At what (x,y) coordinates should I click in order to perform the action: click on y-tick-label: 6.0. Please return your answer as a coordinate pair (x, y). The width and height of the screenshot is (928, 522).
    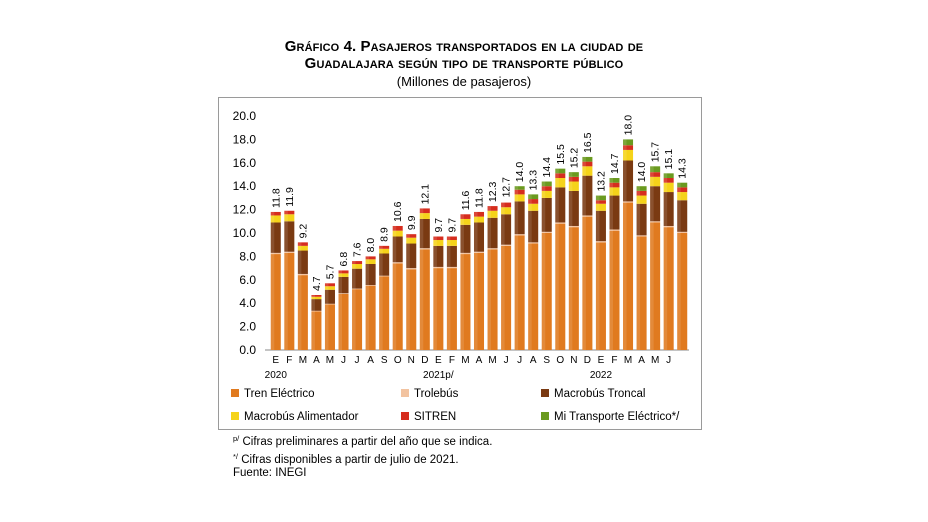
    Looking at the image, I should click on (247, 280).